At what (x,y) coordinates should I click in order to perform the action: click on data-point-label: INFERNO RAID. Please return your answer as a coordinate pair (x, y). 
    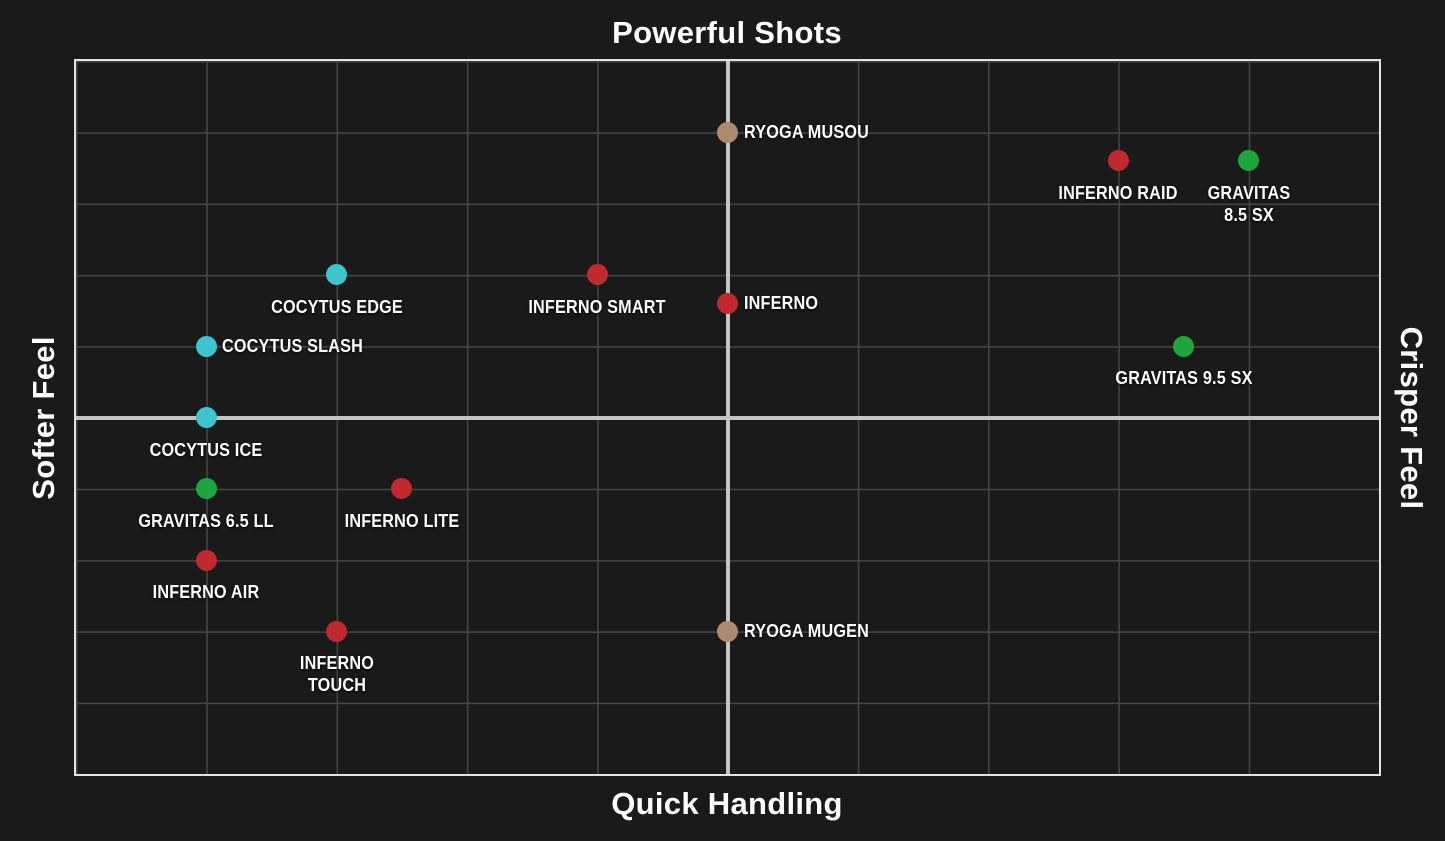
    Looking at the image, I should click on (1118, 192).